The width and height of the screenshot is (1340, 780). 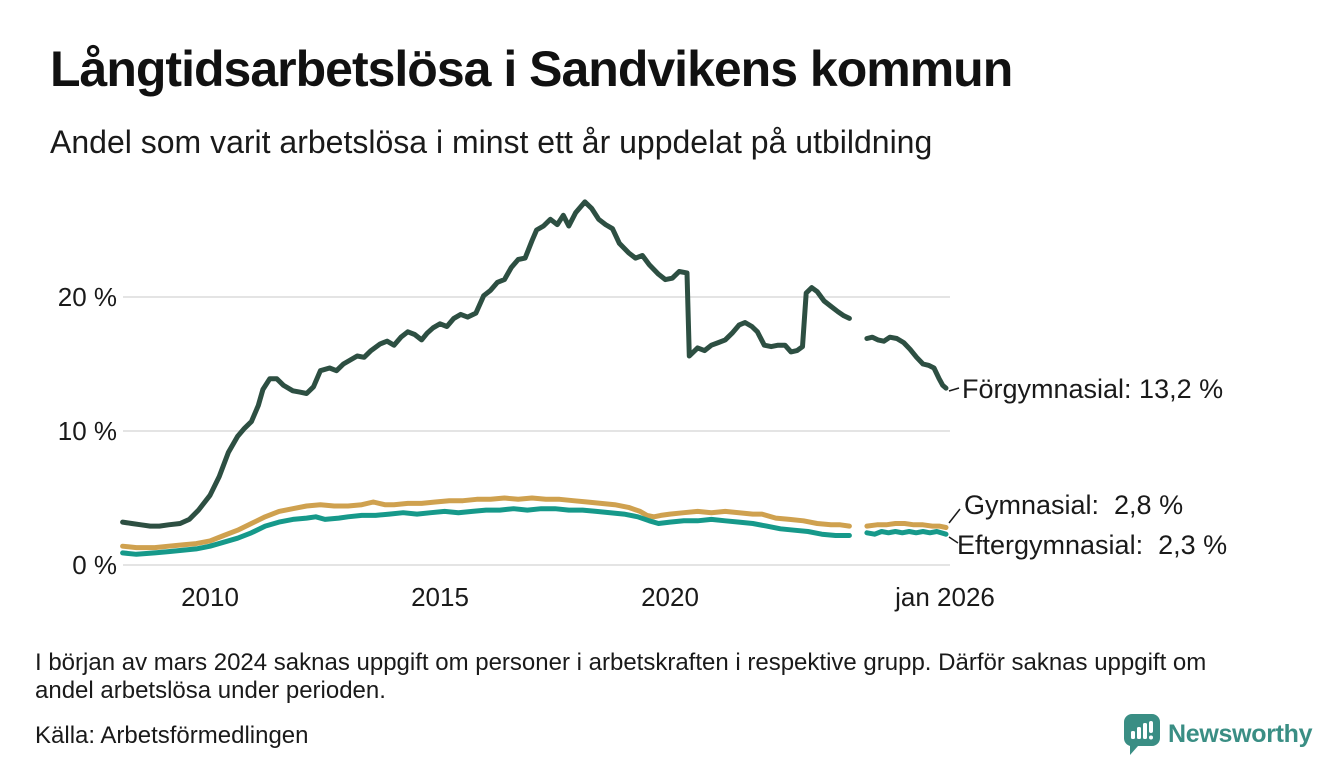 I want to click on series-end-label-gymnasial: Gymnasial: 2,8 %, so click(x=1074, y=505).